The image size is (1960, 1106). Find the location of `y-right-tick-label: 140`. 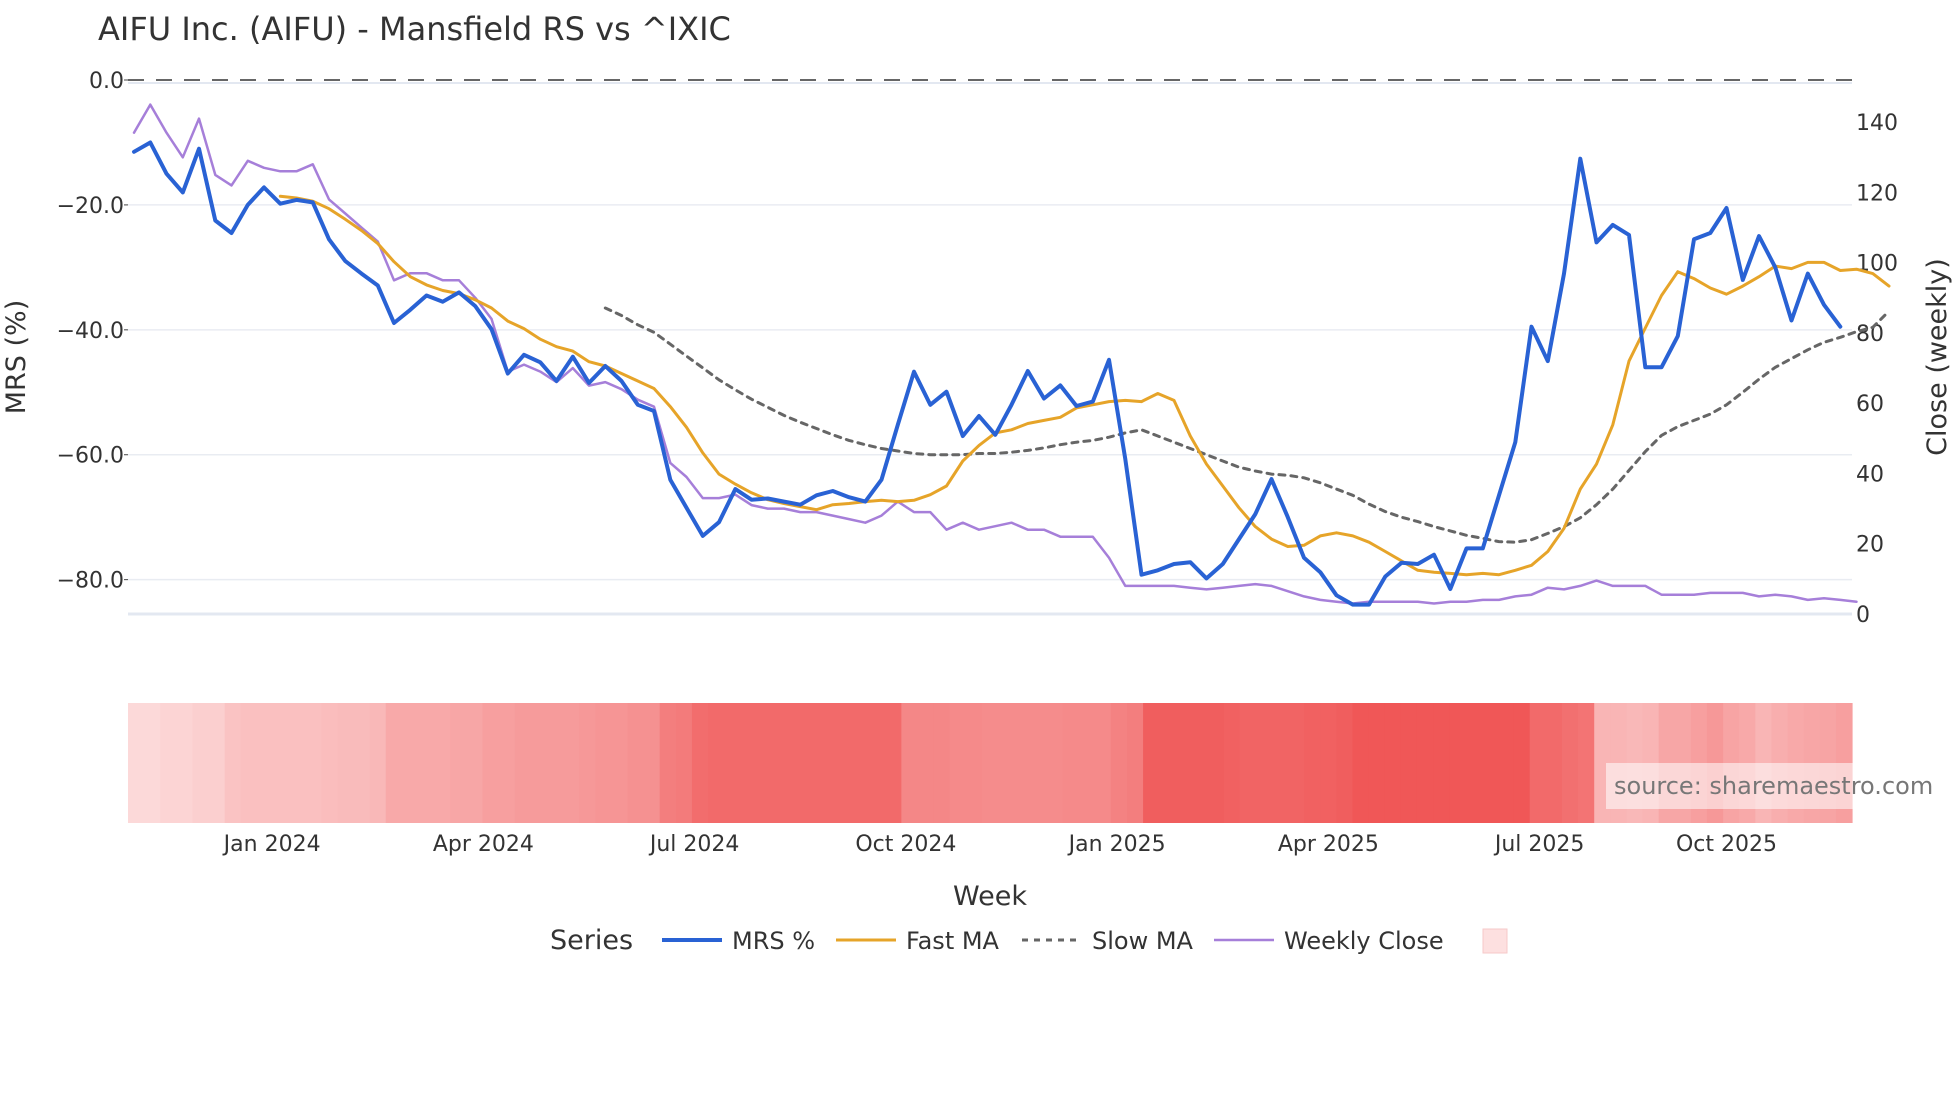

y-right-tick-label: 140 is located at coordinates (1877, 123).